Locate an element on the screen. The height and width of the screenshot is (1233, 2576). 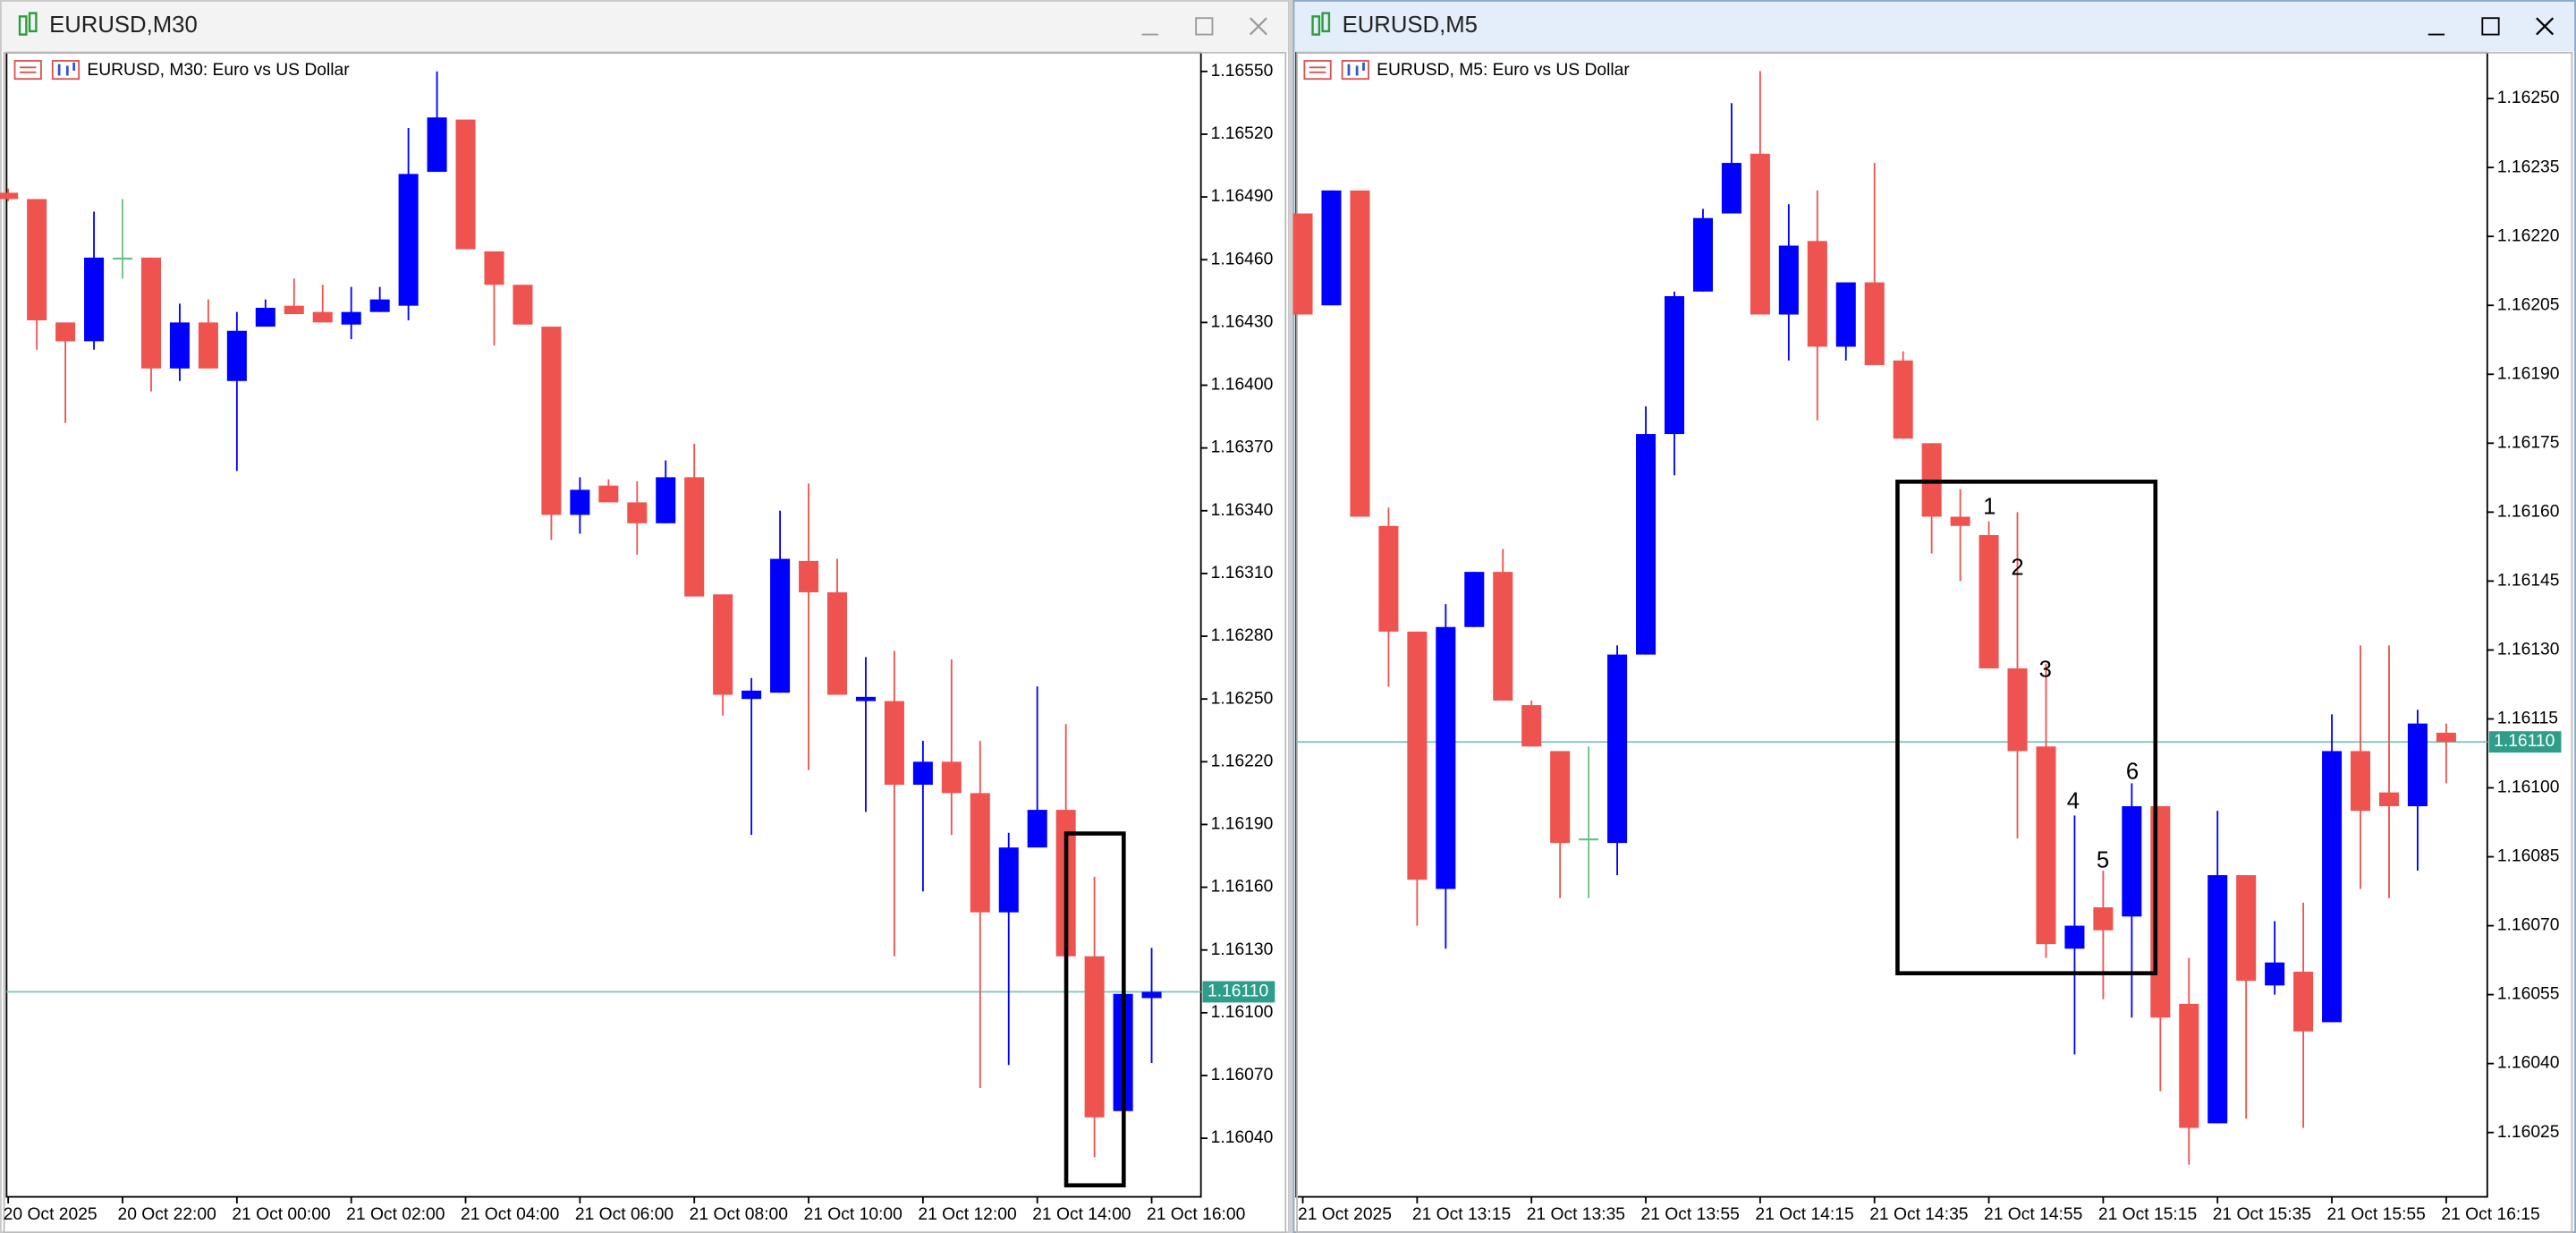
x-tick-label: 21 Oct 04:00 is located at coordinates (510, 1214).